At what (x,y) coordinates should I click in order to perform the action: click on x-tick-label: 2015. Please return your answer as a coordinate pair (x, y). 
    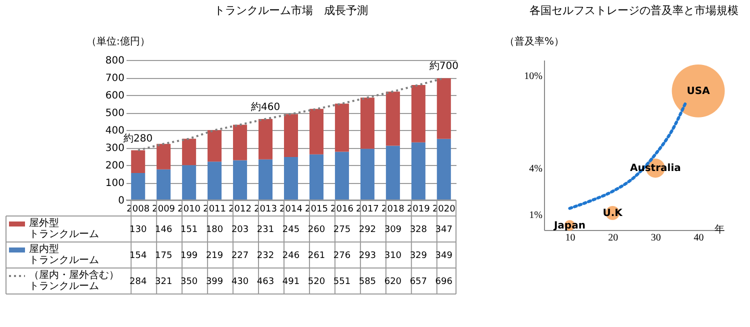
    Looking at the image, I should click on (316, 209).